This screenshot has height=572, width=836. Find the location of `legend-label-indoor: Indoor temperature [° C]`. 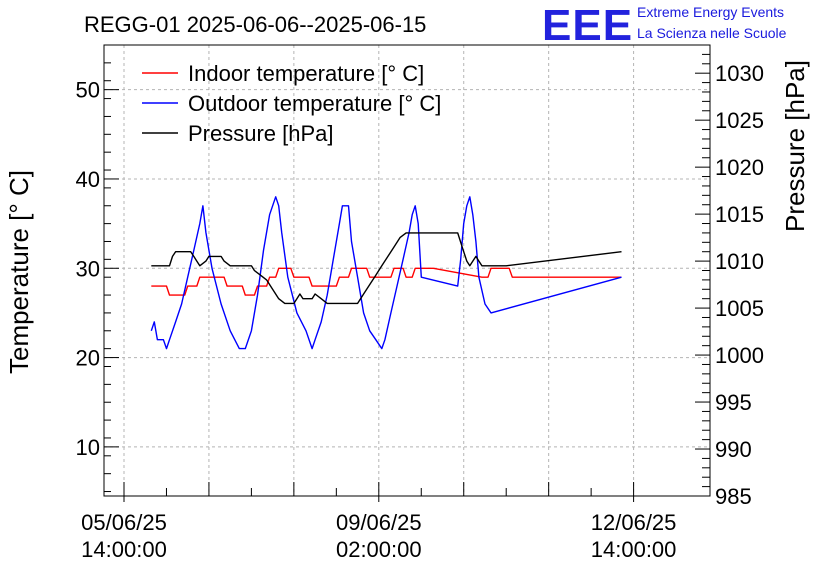

legend-label-indoor: Indoor temperature [° C] is located at coordinates (306, 73).